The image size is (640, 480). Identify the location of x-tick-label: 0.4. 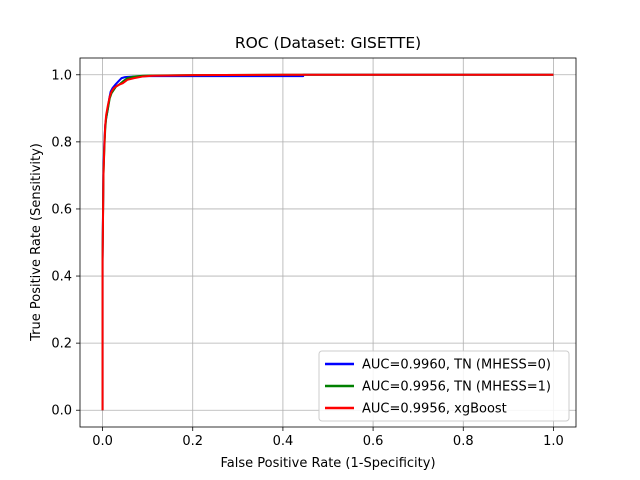
(283, 441).